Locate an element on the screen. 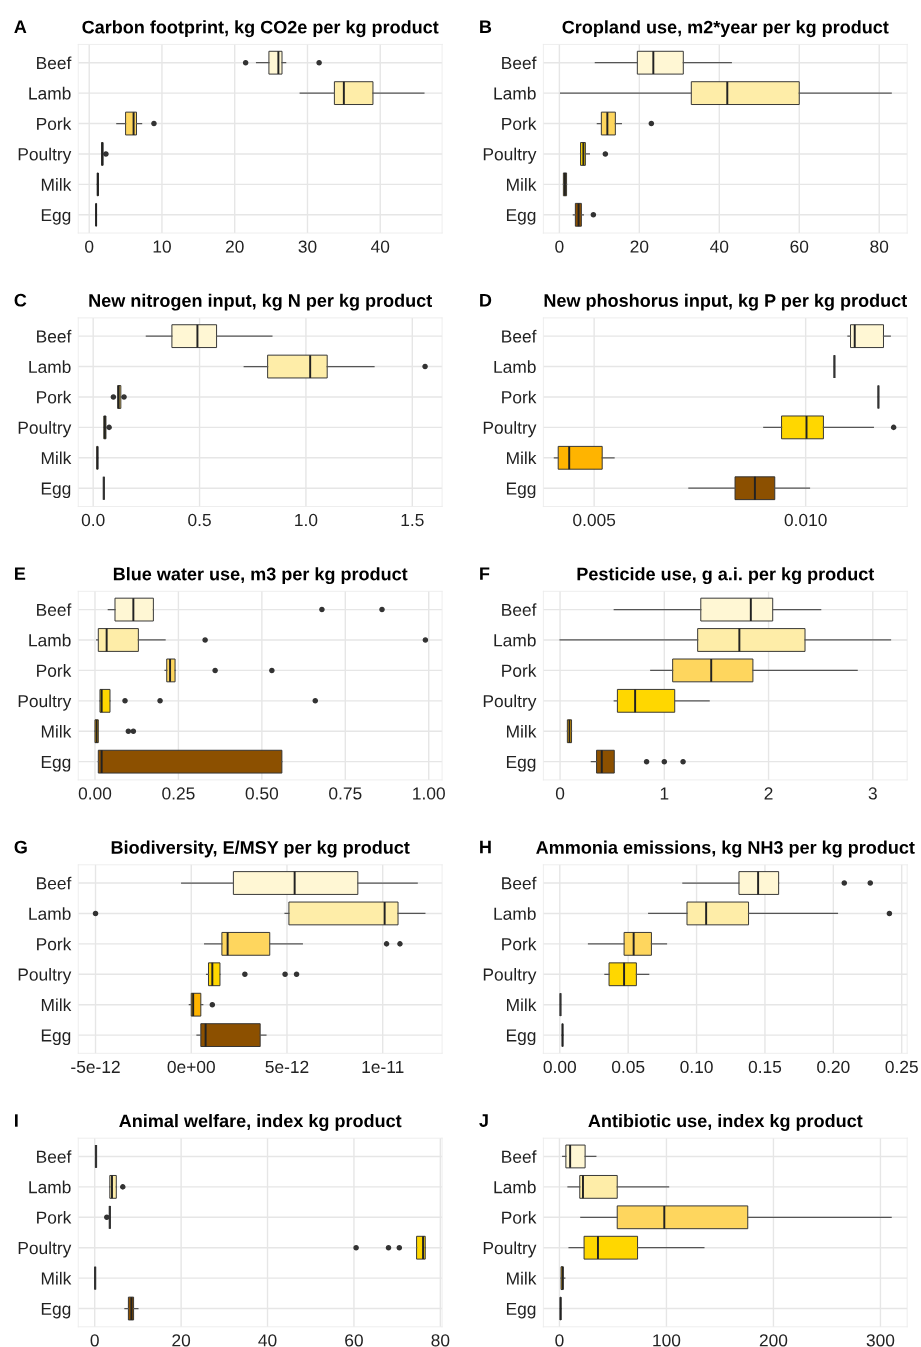  text: C is located at coordinates (20, 300).